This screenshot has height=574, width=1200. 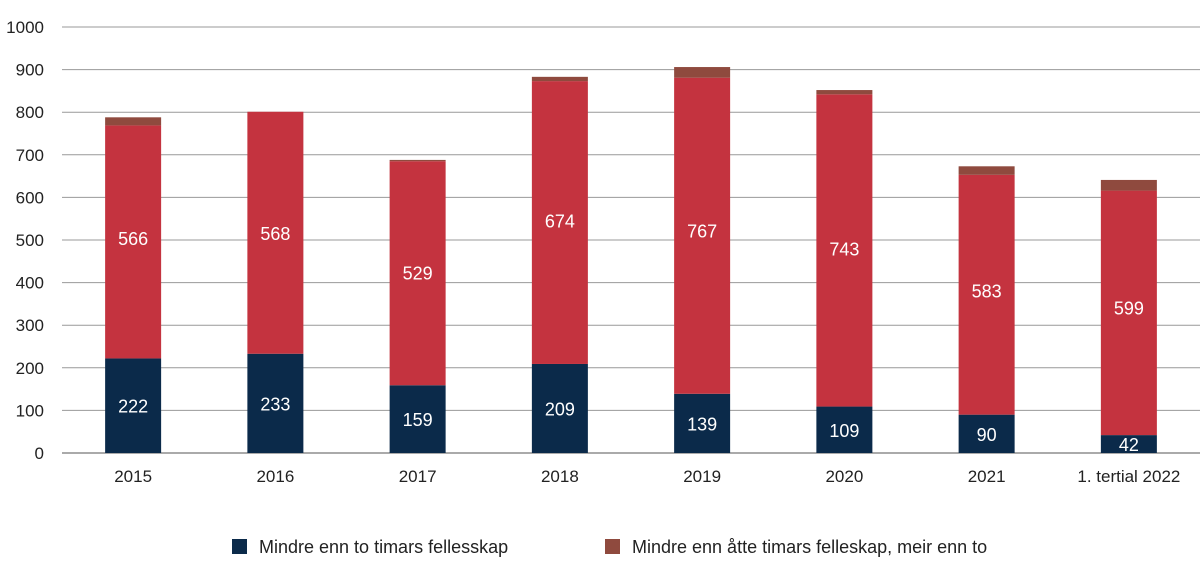 I want to click on data-label: 159, so click(x=418, y=420).